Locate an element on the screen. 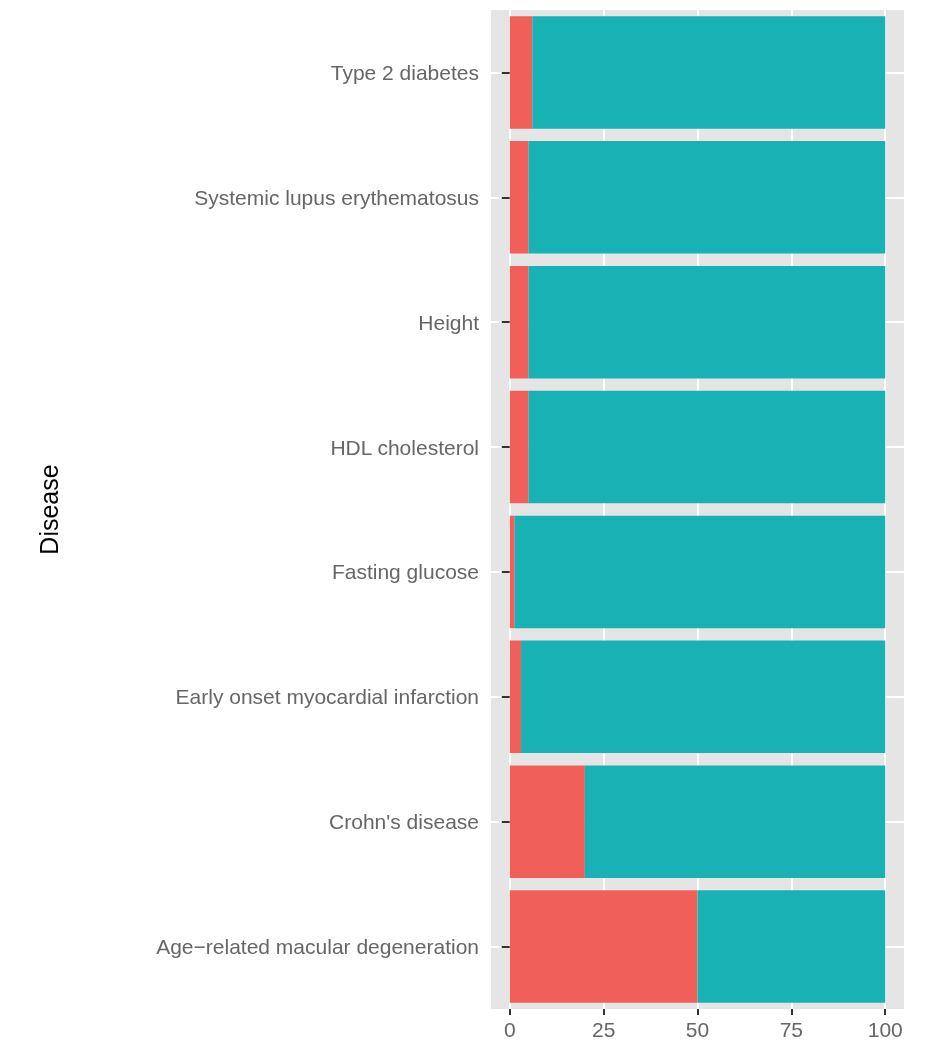 Image resolution: width=930 pixels, height=1059 pixels. y-tick-label: Crohn's disease is located at coordinates (404, 822).